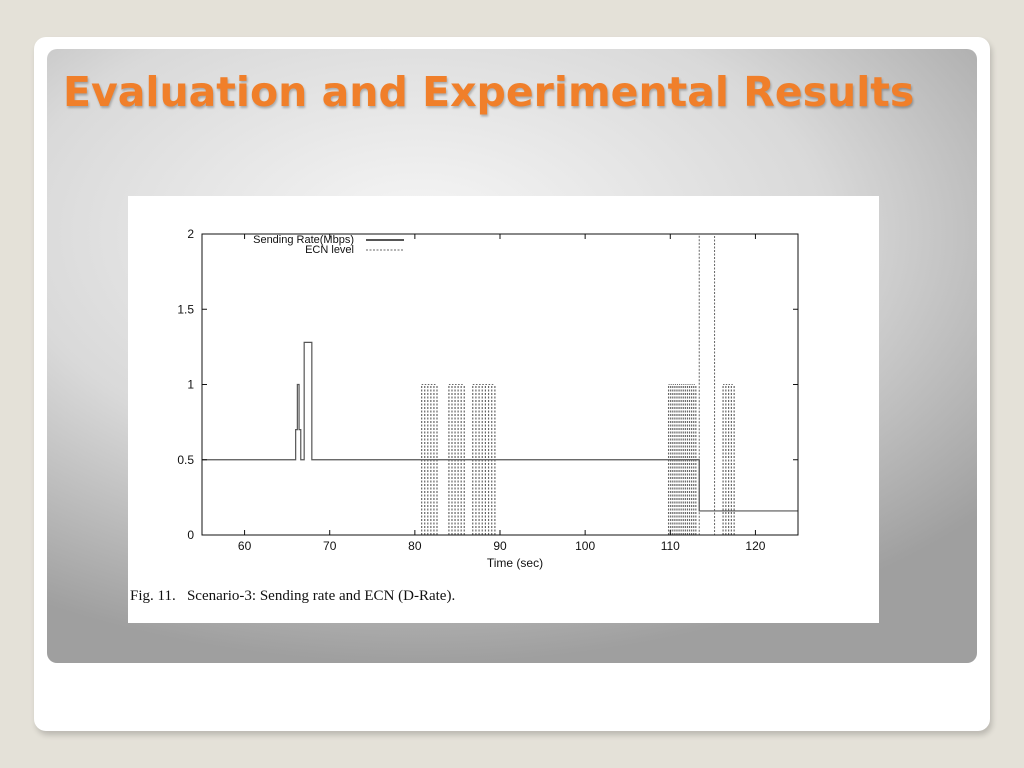  What do you see at coordinates (489, 92) in the screenshot?
I see `slide-title: Evaluation and Experimental Results` at bounding box center [489, 92].